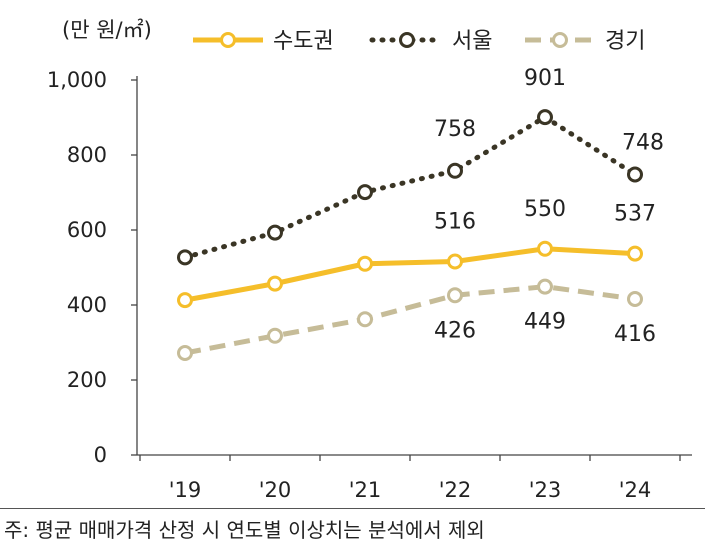 The height and width of the screenshot is (551, 725). I want to click on data-label: 426, so click(455, 330).